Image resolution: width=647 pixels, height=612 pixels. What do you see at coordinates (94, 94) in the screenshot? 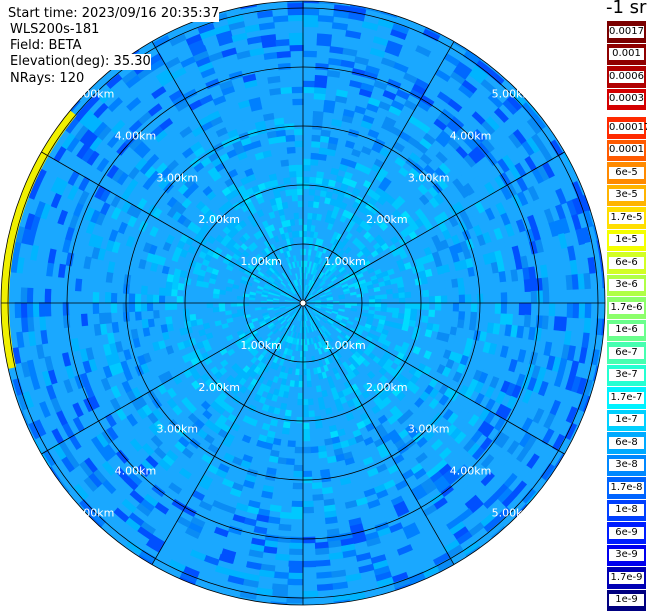
I see `range-ring-label: 5.00km` at bounding box center [94, 94].